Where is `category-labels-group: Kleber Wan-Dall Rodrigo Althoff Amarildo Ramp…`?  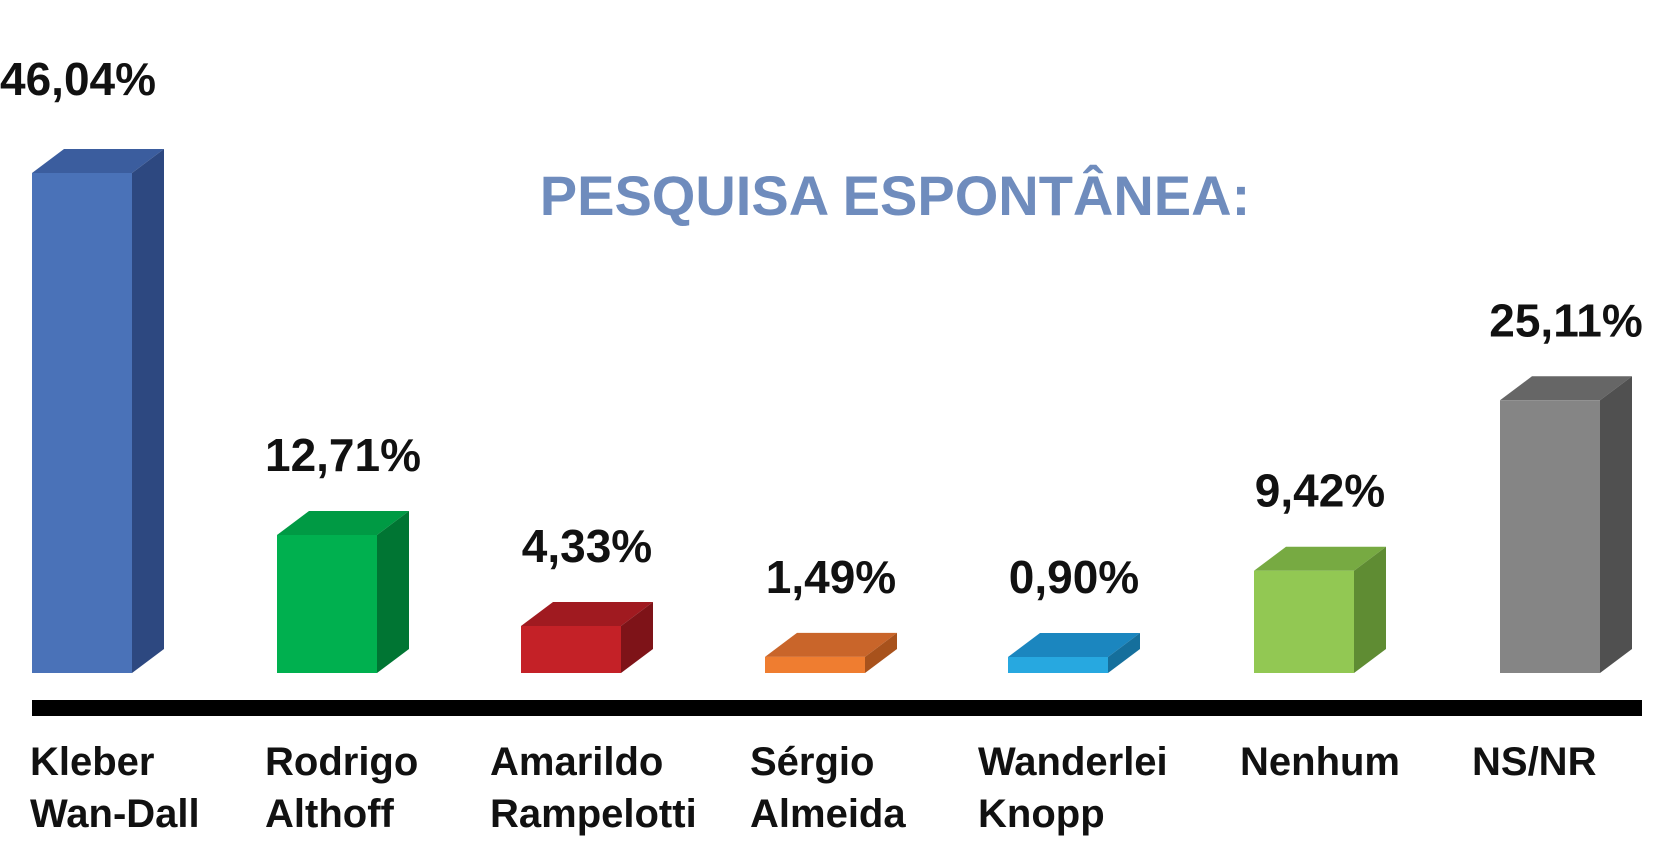 category-labels-group: Kleber Wan-Dall Rodrigo Althoff Amarildo Ramp… is located at coordinates (813, 788).